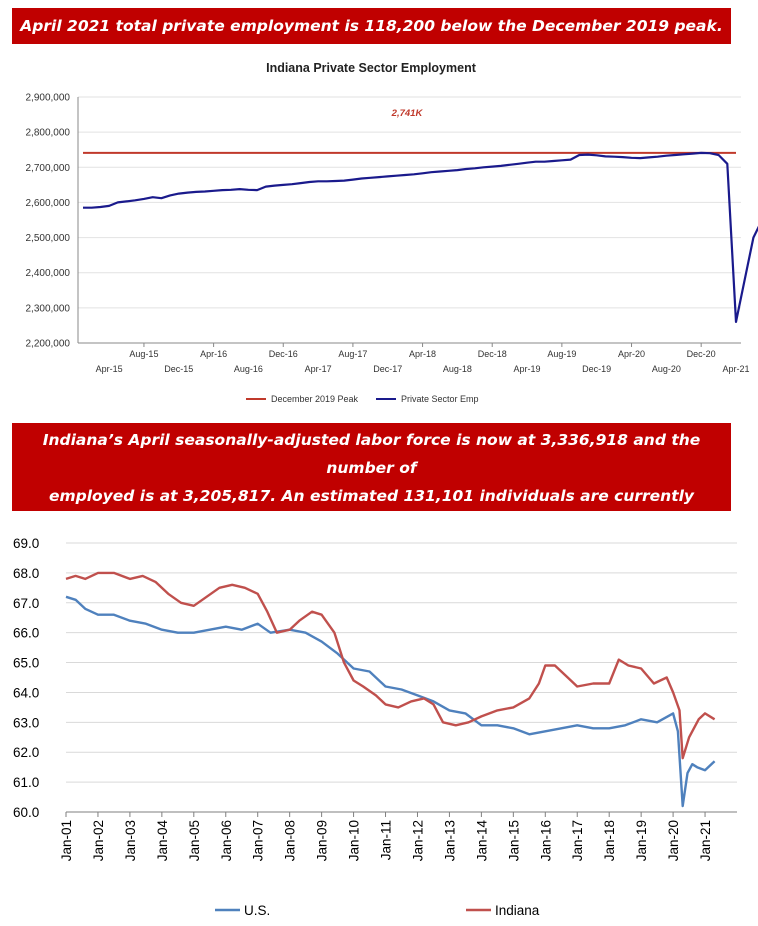 The width and height of the screenshot is (758, 926). Describe the element at coordinates (48, 238) in the screenshot. I see `chart1-y-tick-label: 2,500,000` at that location.